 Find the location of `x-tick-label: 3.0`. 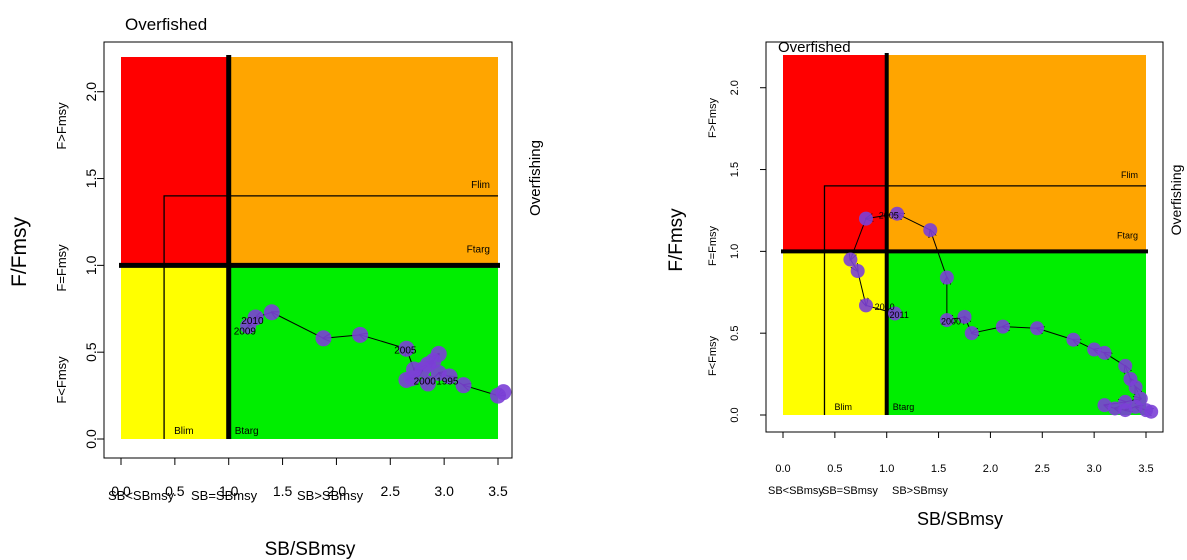

x-tick-label: 3.0 is located at coordinates (444, 491).